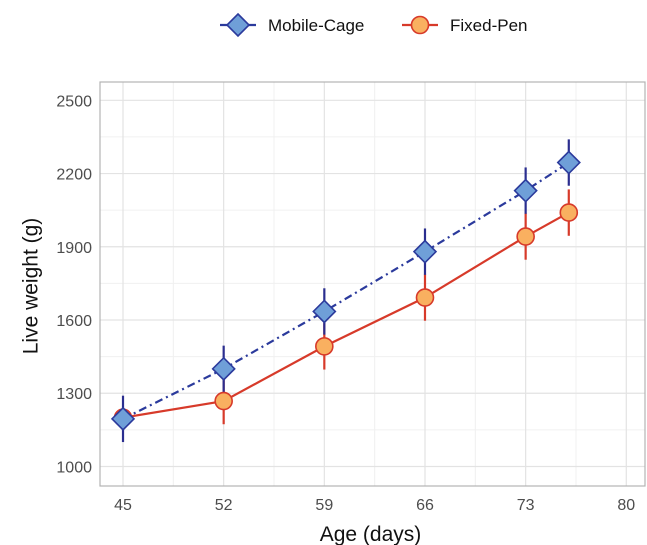 The image size is (647, 545). I want to click on y-tick-label: 1600, so click(74, 321).